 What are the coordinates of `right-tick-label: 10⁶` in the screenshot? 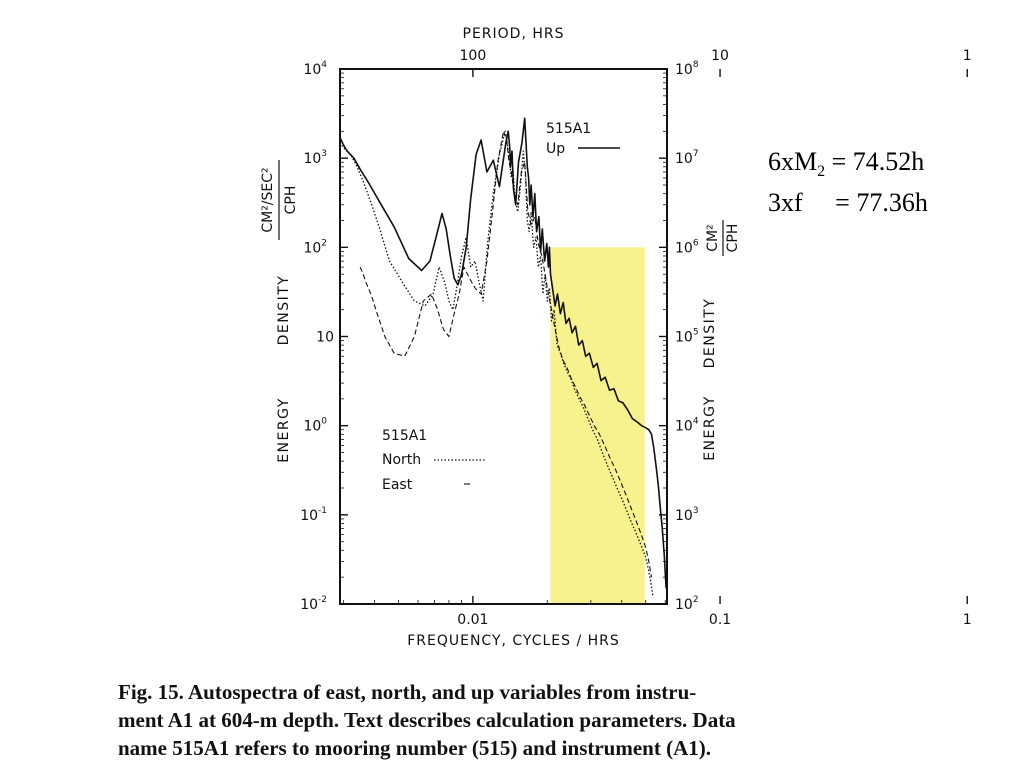 It's located at (687, 247).